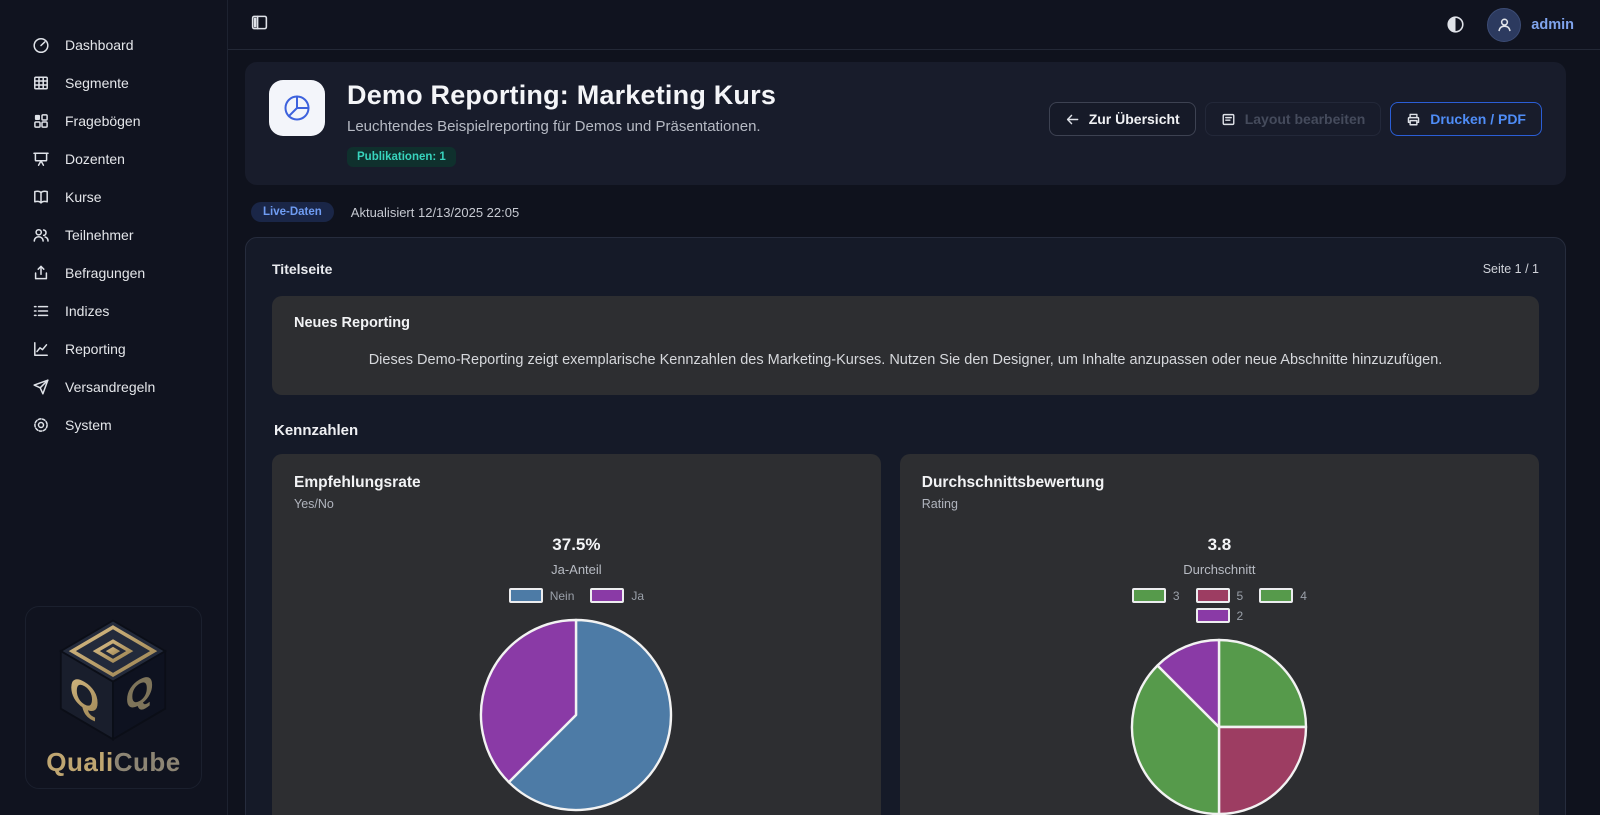 This screenshot has height=815, width=1600. I want to click on back-button-label: Zur Übersicht, so click(1134, 119).